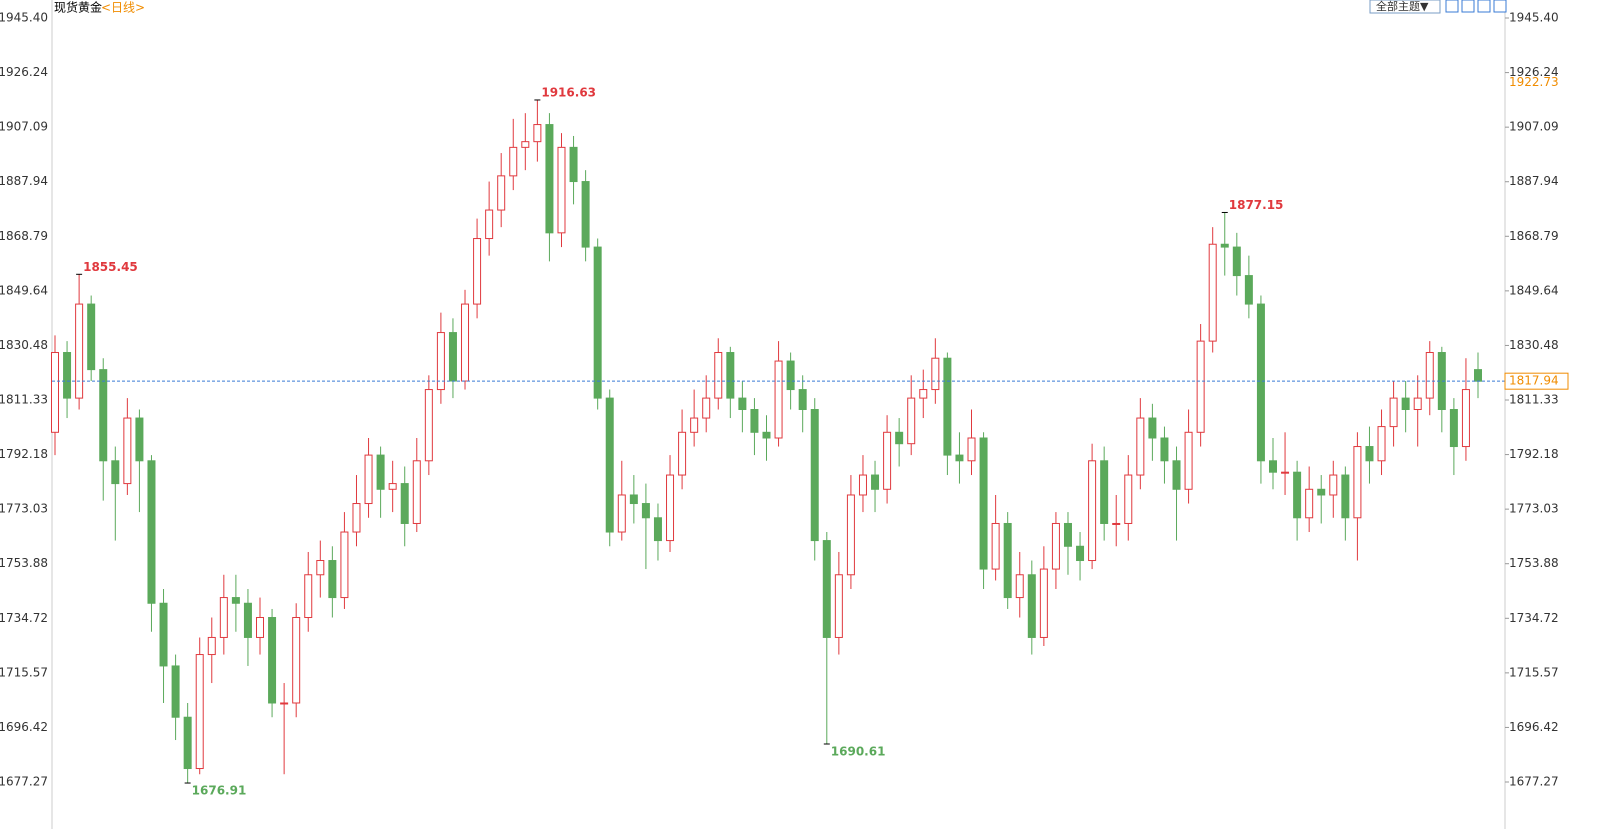 Image resolution: width=1624 pixels, height=829 pixels. What do you see at coordinates (858, 751) in the screenshot?
I see `annotation-label: 1690.61` at bounding box center [858, 751].